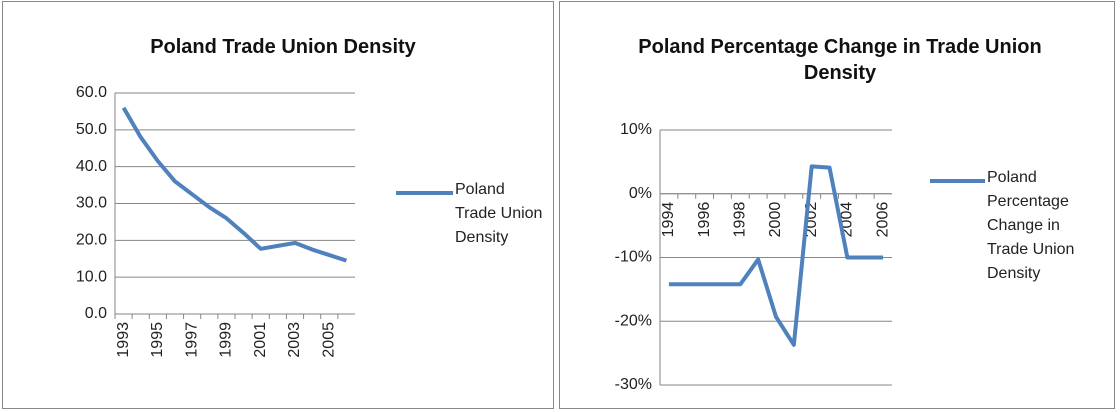 The height and width of the screenshot is (412, 1120). Describe the element at coordinates (283, 47) in the screenshot. I see `chart-title: Poland Trade Union Density` at that location.